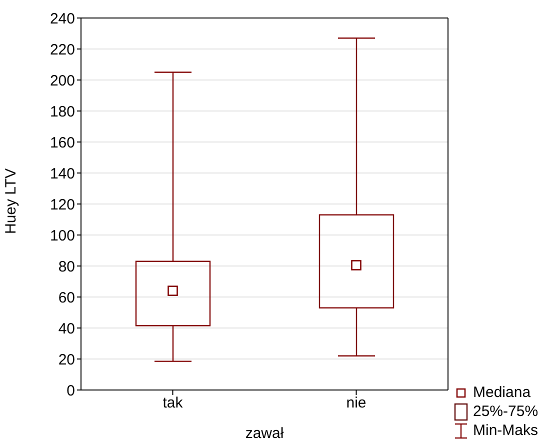  Describe the element at coordinates (62, 173) in the screenshot. I see `y-tick-label: 140` at that location.